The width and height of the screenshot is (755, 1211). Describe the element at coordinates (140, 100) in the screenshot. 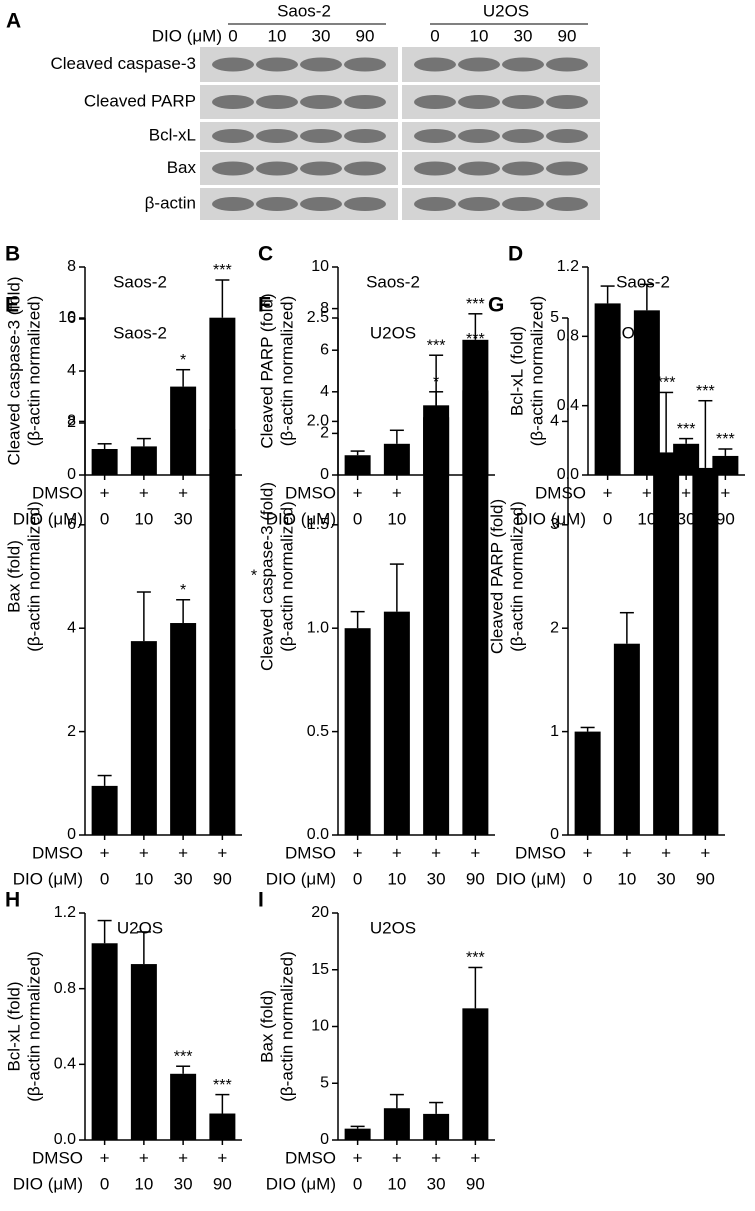

I see `row-label: Cleaved PARP` at that location.